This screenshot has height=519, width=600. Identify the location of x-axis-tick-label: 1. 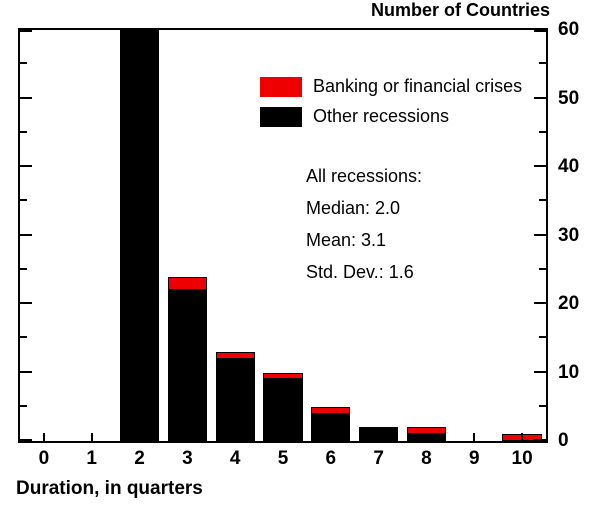
(91, 458).